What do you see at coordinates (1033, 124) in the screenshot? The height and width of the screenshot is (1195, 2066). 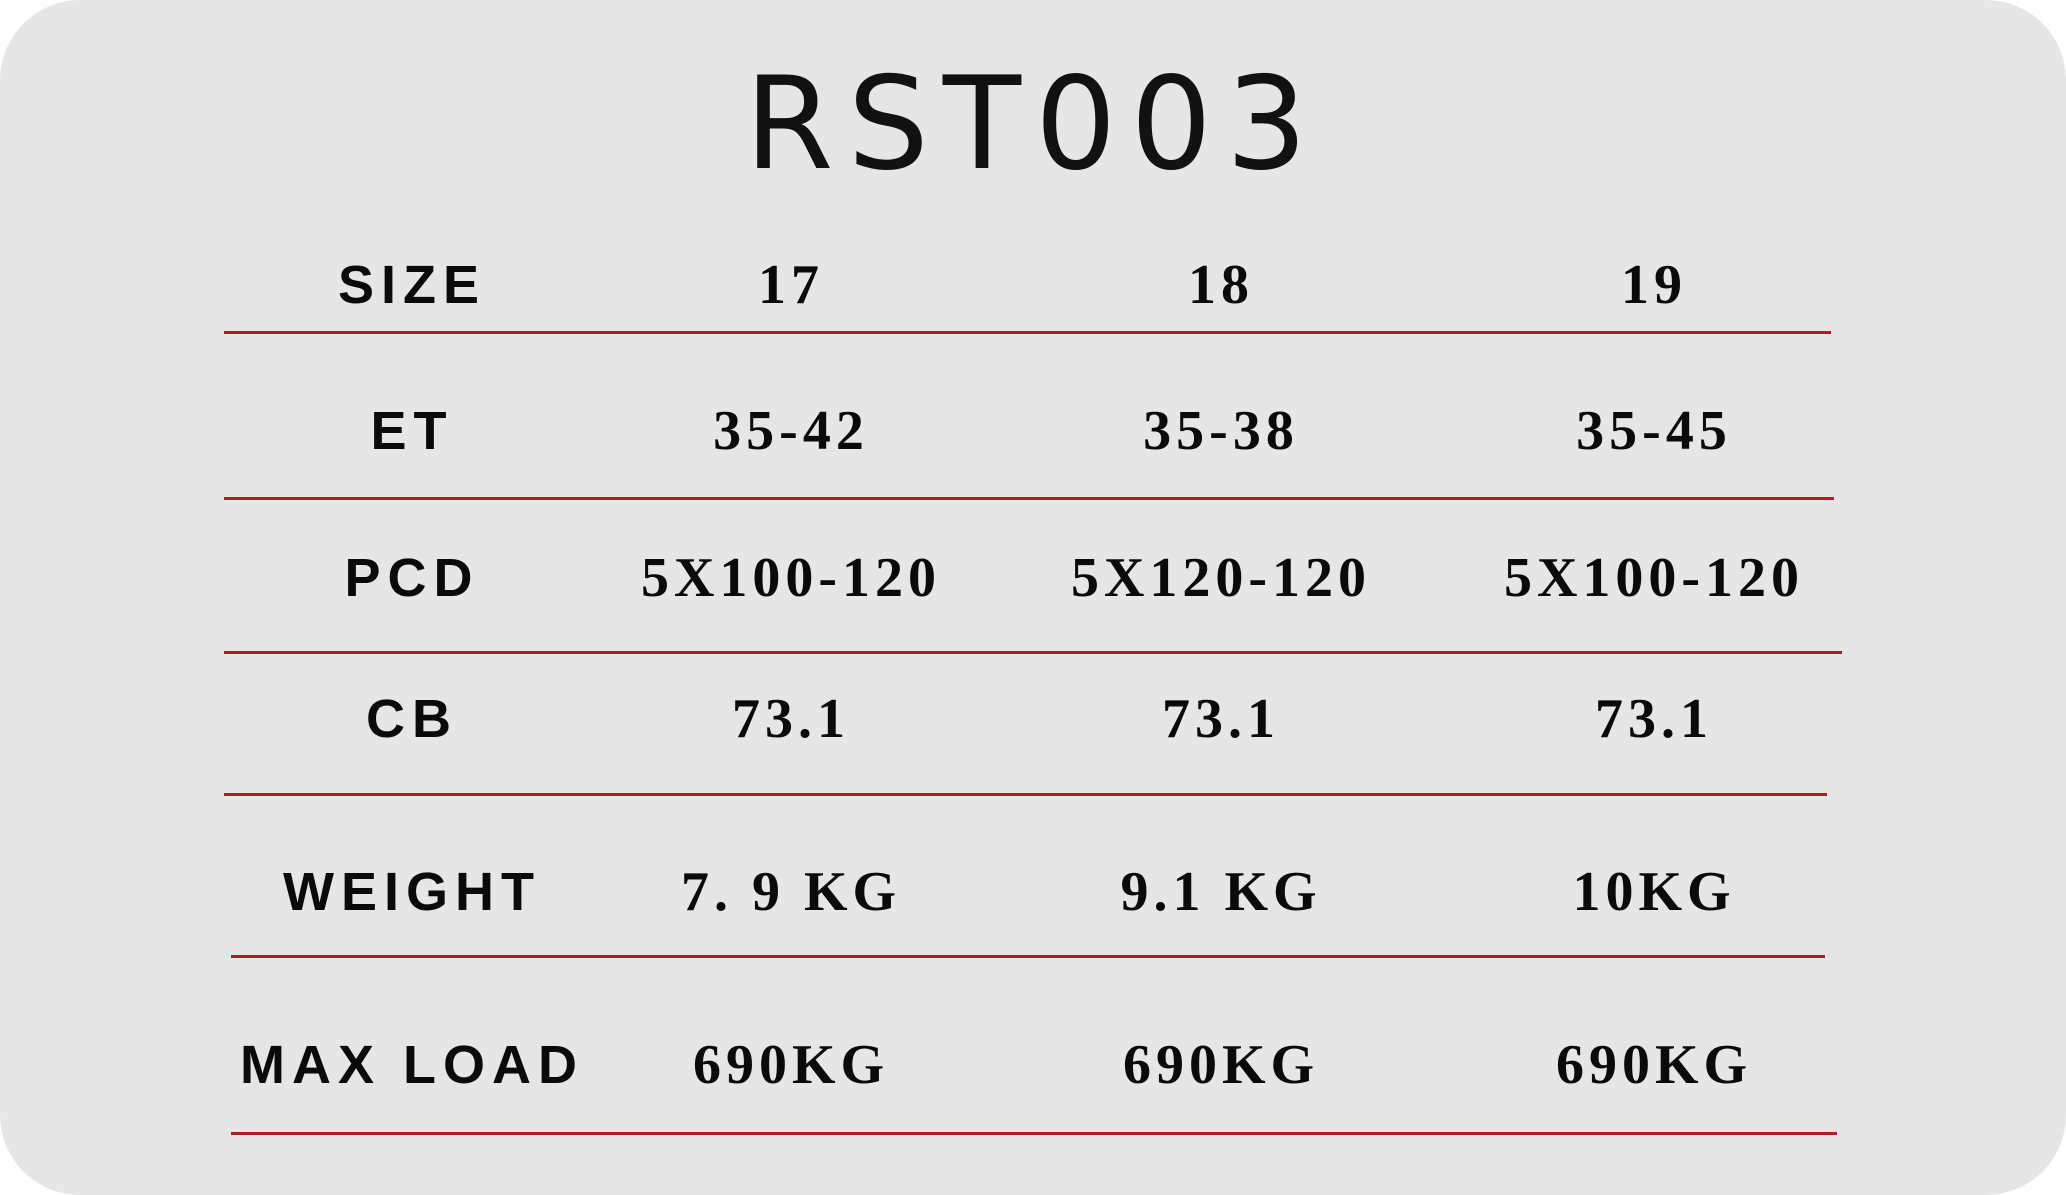 I see `product-title: RST003` at bounding box center [1033, 124].